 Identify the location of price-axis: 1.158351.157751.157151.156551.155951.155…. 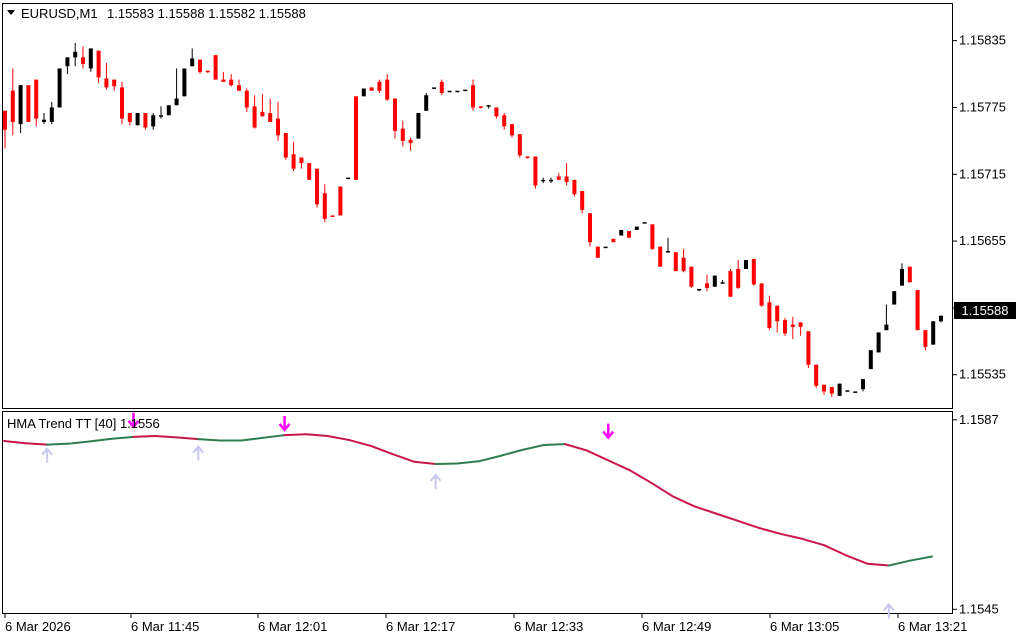
(979, 207).